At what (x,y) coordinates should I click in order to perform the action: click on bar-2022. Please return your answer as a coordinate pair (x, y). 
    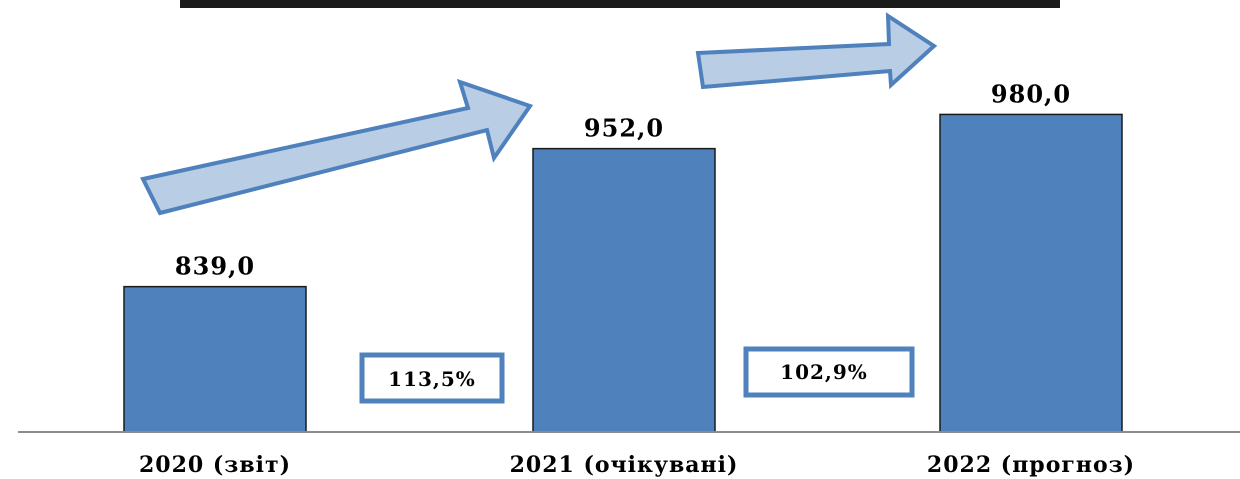
    Looking at the image, I should click on (1031, 273).